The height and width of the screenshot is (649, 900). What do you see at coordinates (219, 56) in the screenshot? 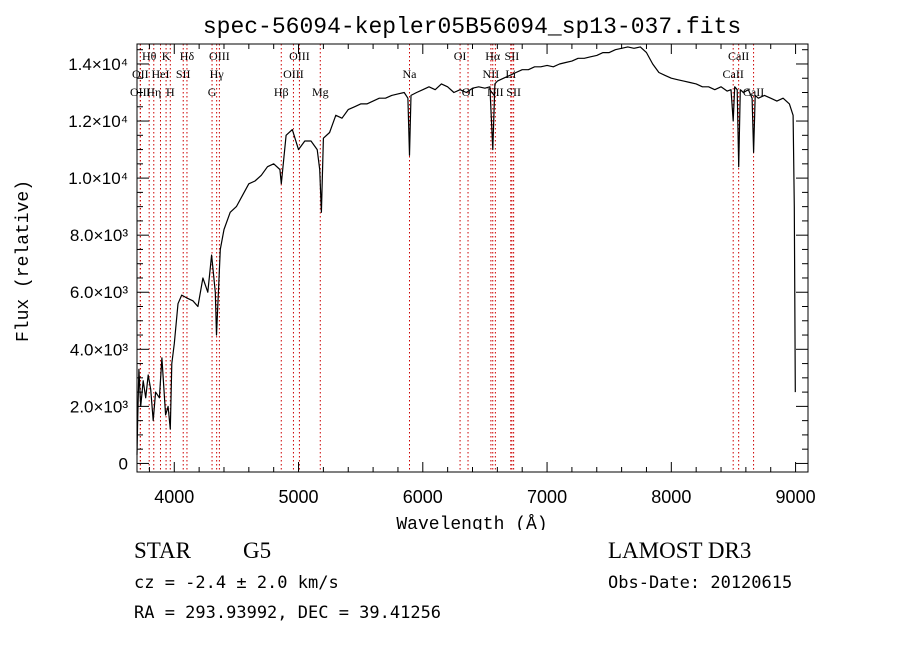
I see `line-label-9: OIII` at bounding box center [219, 56].